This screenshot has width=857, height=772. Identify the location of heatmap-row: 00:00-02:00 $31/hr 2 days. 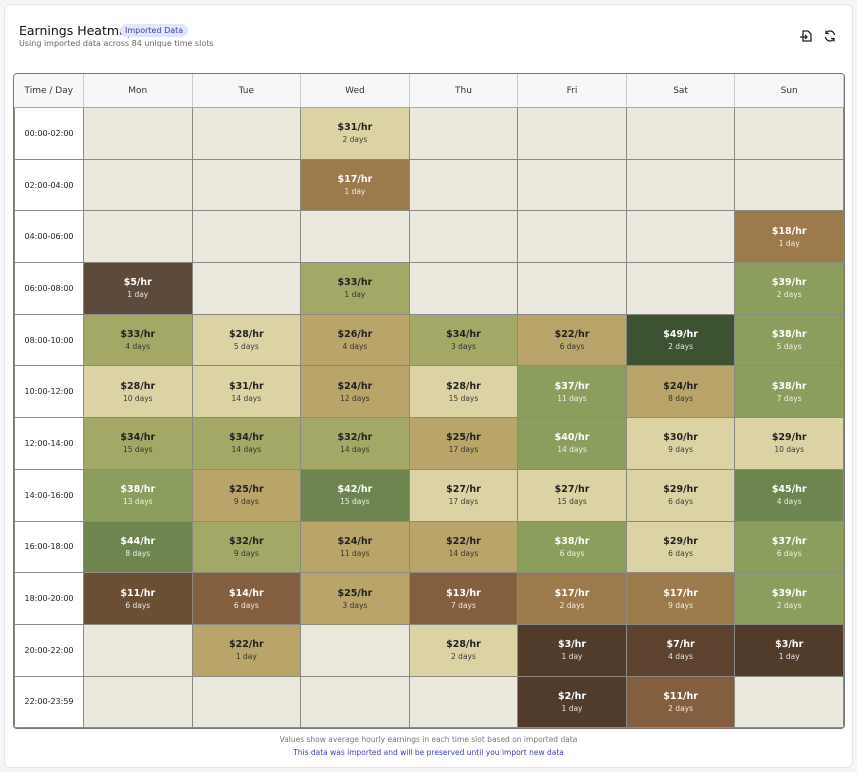
(429, 133).